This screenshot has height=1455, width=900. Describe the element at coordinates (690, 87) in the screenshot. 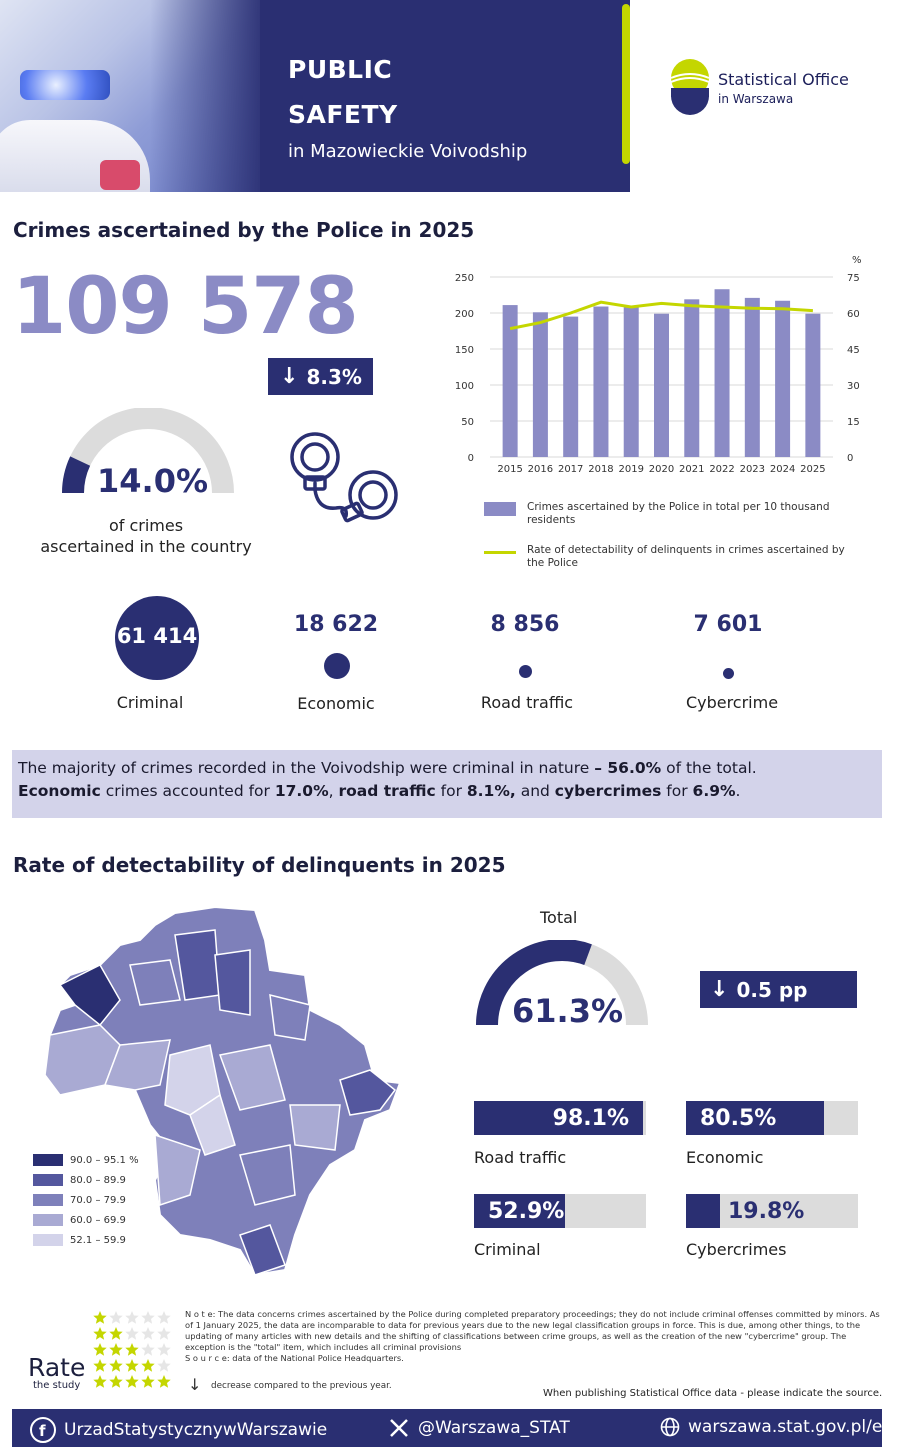

I see `statistical-office-logo-icon` at that location.